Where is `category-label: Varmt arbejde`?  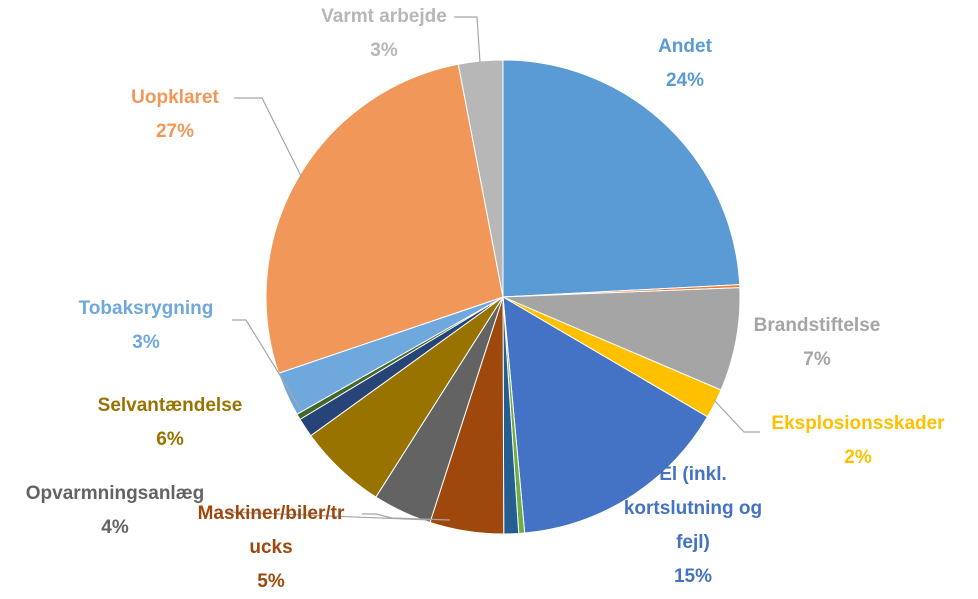 category-label: Varmt arbejde is located at coordinates (384, 16).